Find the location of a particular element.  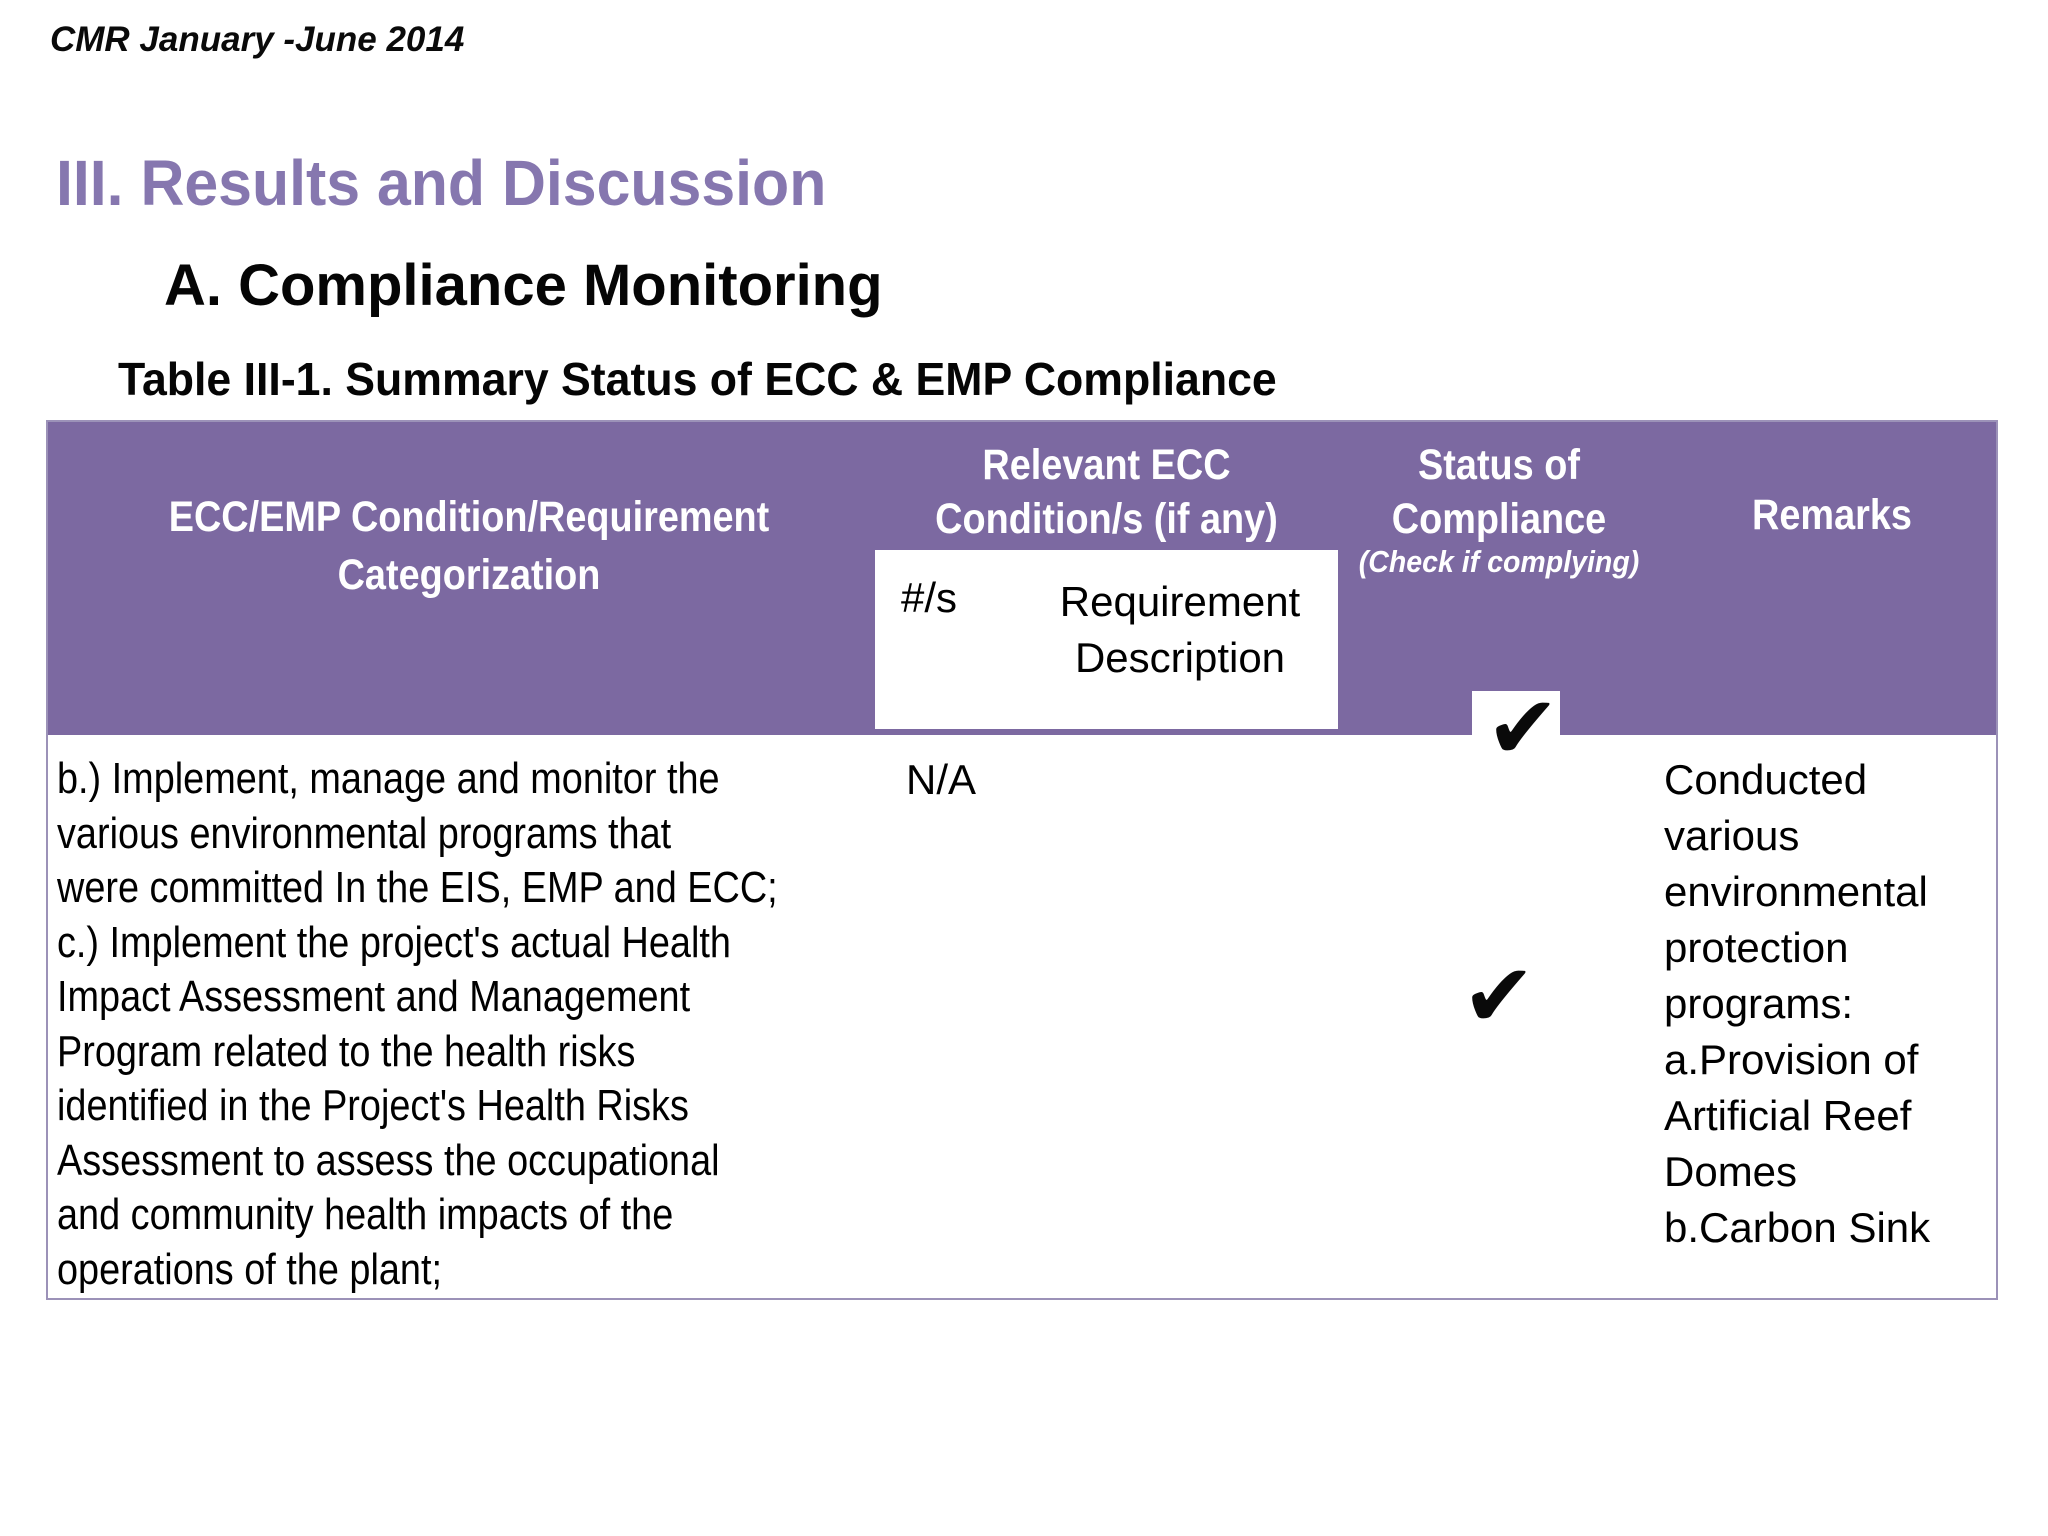

cell-relevant-ecc-value: N/A is located at coordinates (941, 779).